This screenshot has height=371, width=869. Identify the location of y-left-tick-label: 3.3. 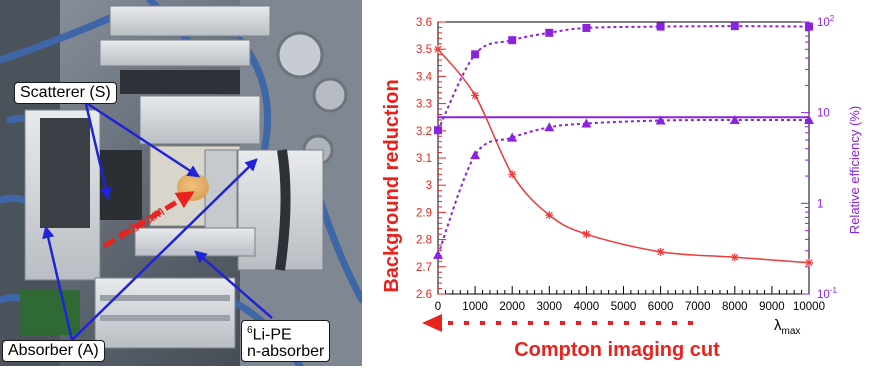
(424, 105).